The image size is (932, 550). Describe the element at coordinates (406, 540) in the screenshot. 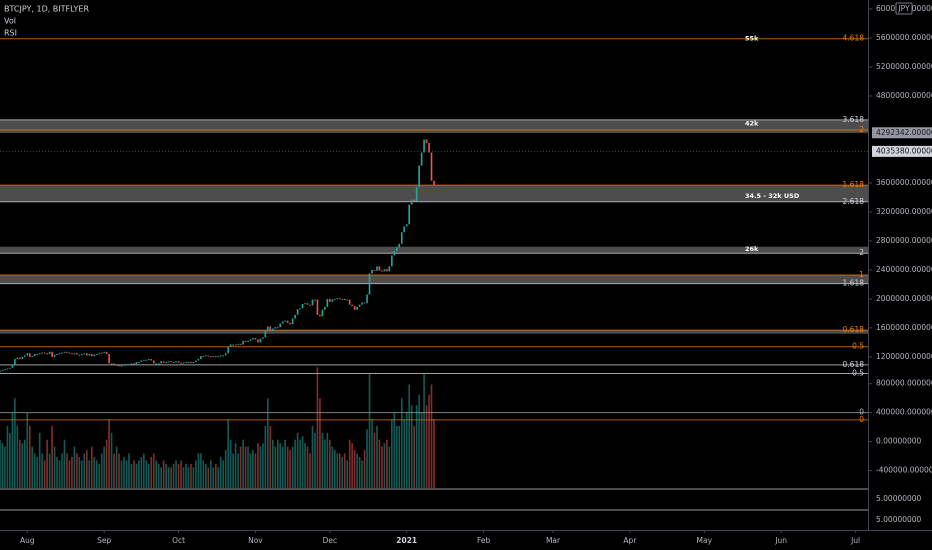

I see `x-tick-label: 2021` at that location.